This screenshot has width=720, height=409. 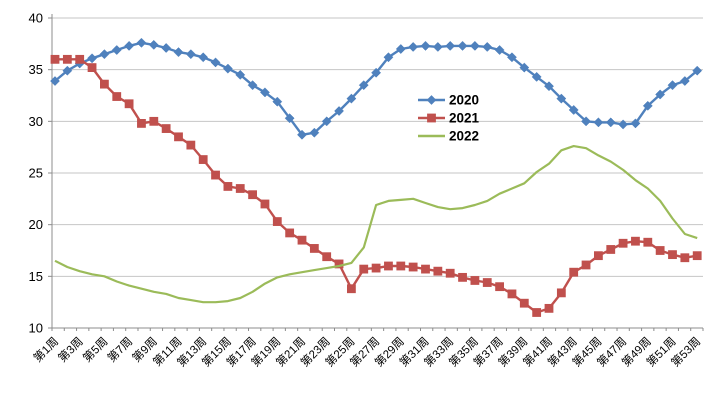 I want to click on legend-label-2022: 2022, so click(x=464, y=136).